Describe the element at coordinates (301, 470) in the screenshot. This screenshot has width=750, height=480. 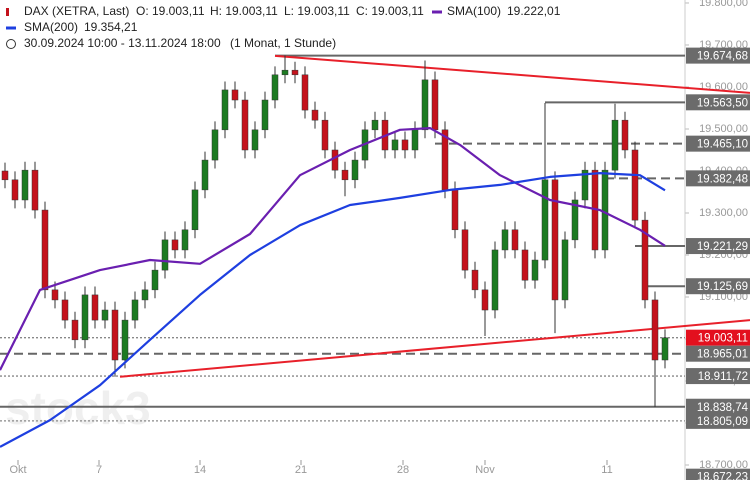
I see `x-tick-label: 21` at that location.